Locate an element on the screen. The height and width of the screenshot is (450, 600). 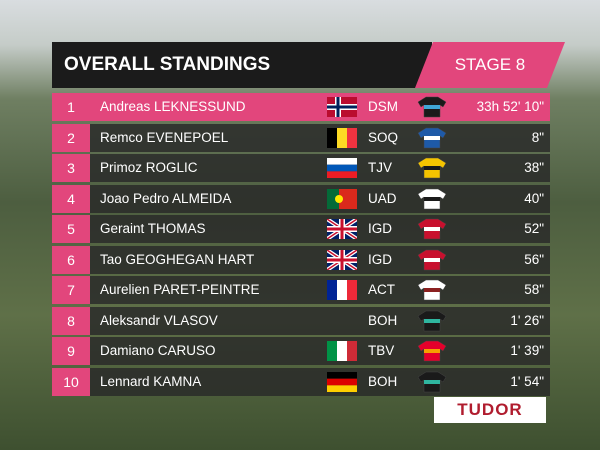
rank: 4 is located at coordinates (71, 198).